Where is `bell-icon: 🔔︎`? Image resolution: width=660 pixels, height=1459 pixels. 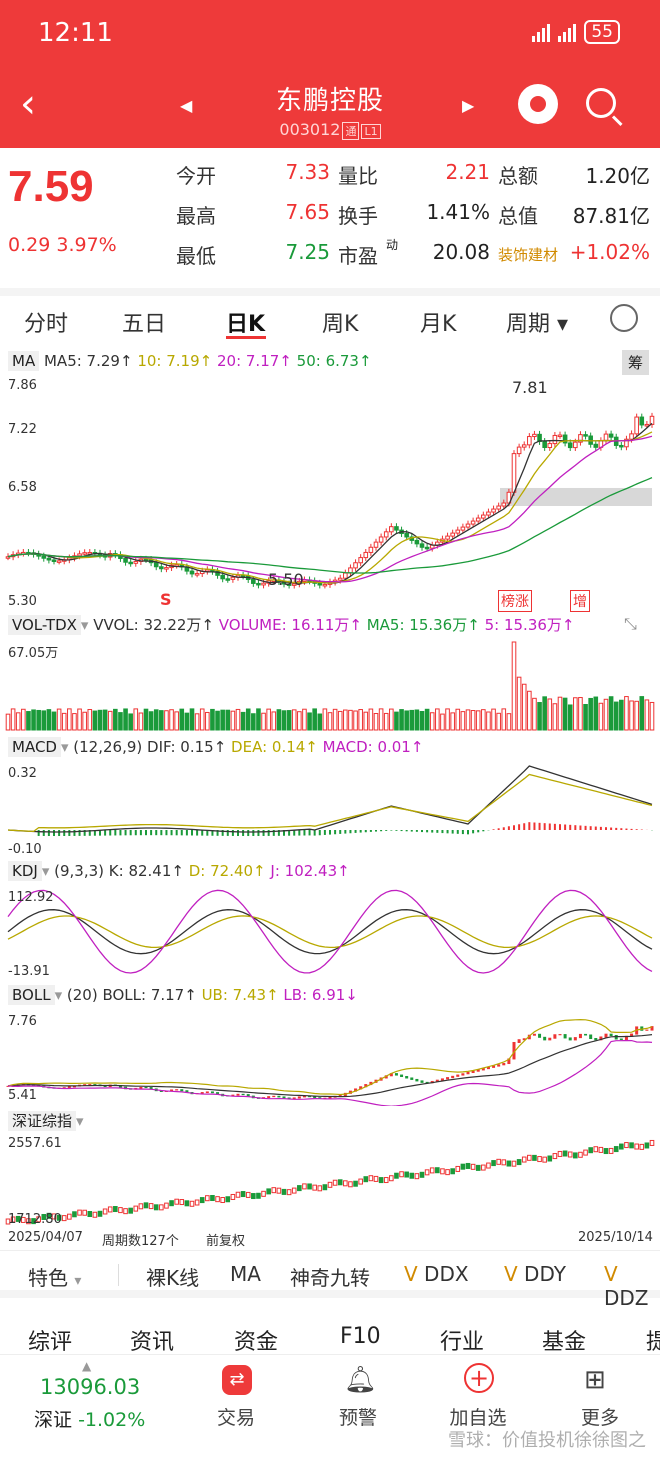
bell-icon: 🔔︎ is located at coordinates (361, 1380).